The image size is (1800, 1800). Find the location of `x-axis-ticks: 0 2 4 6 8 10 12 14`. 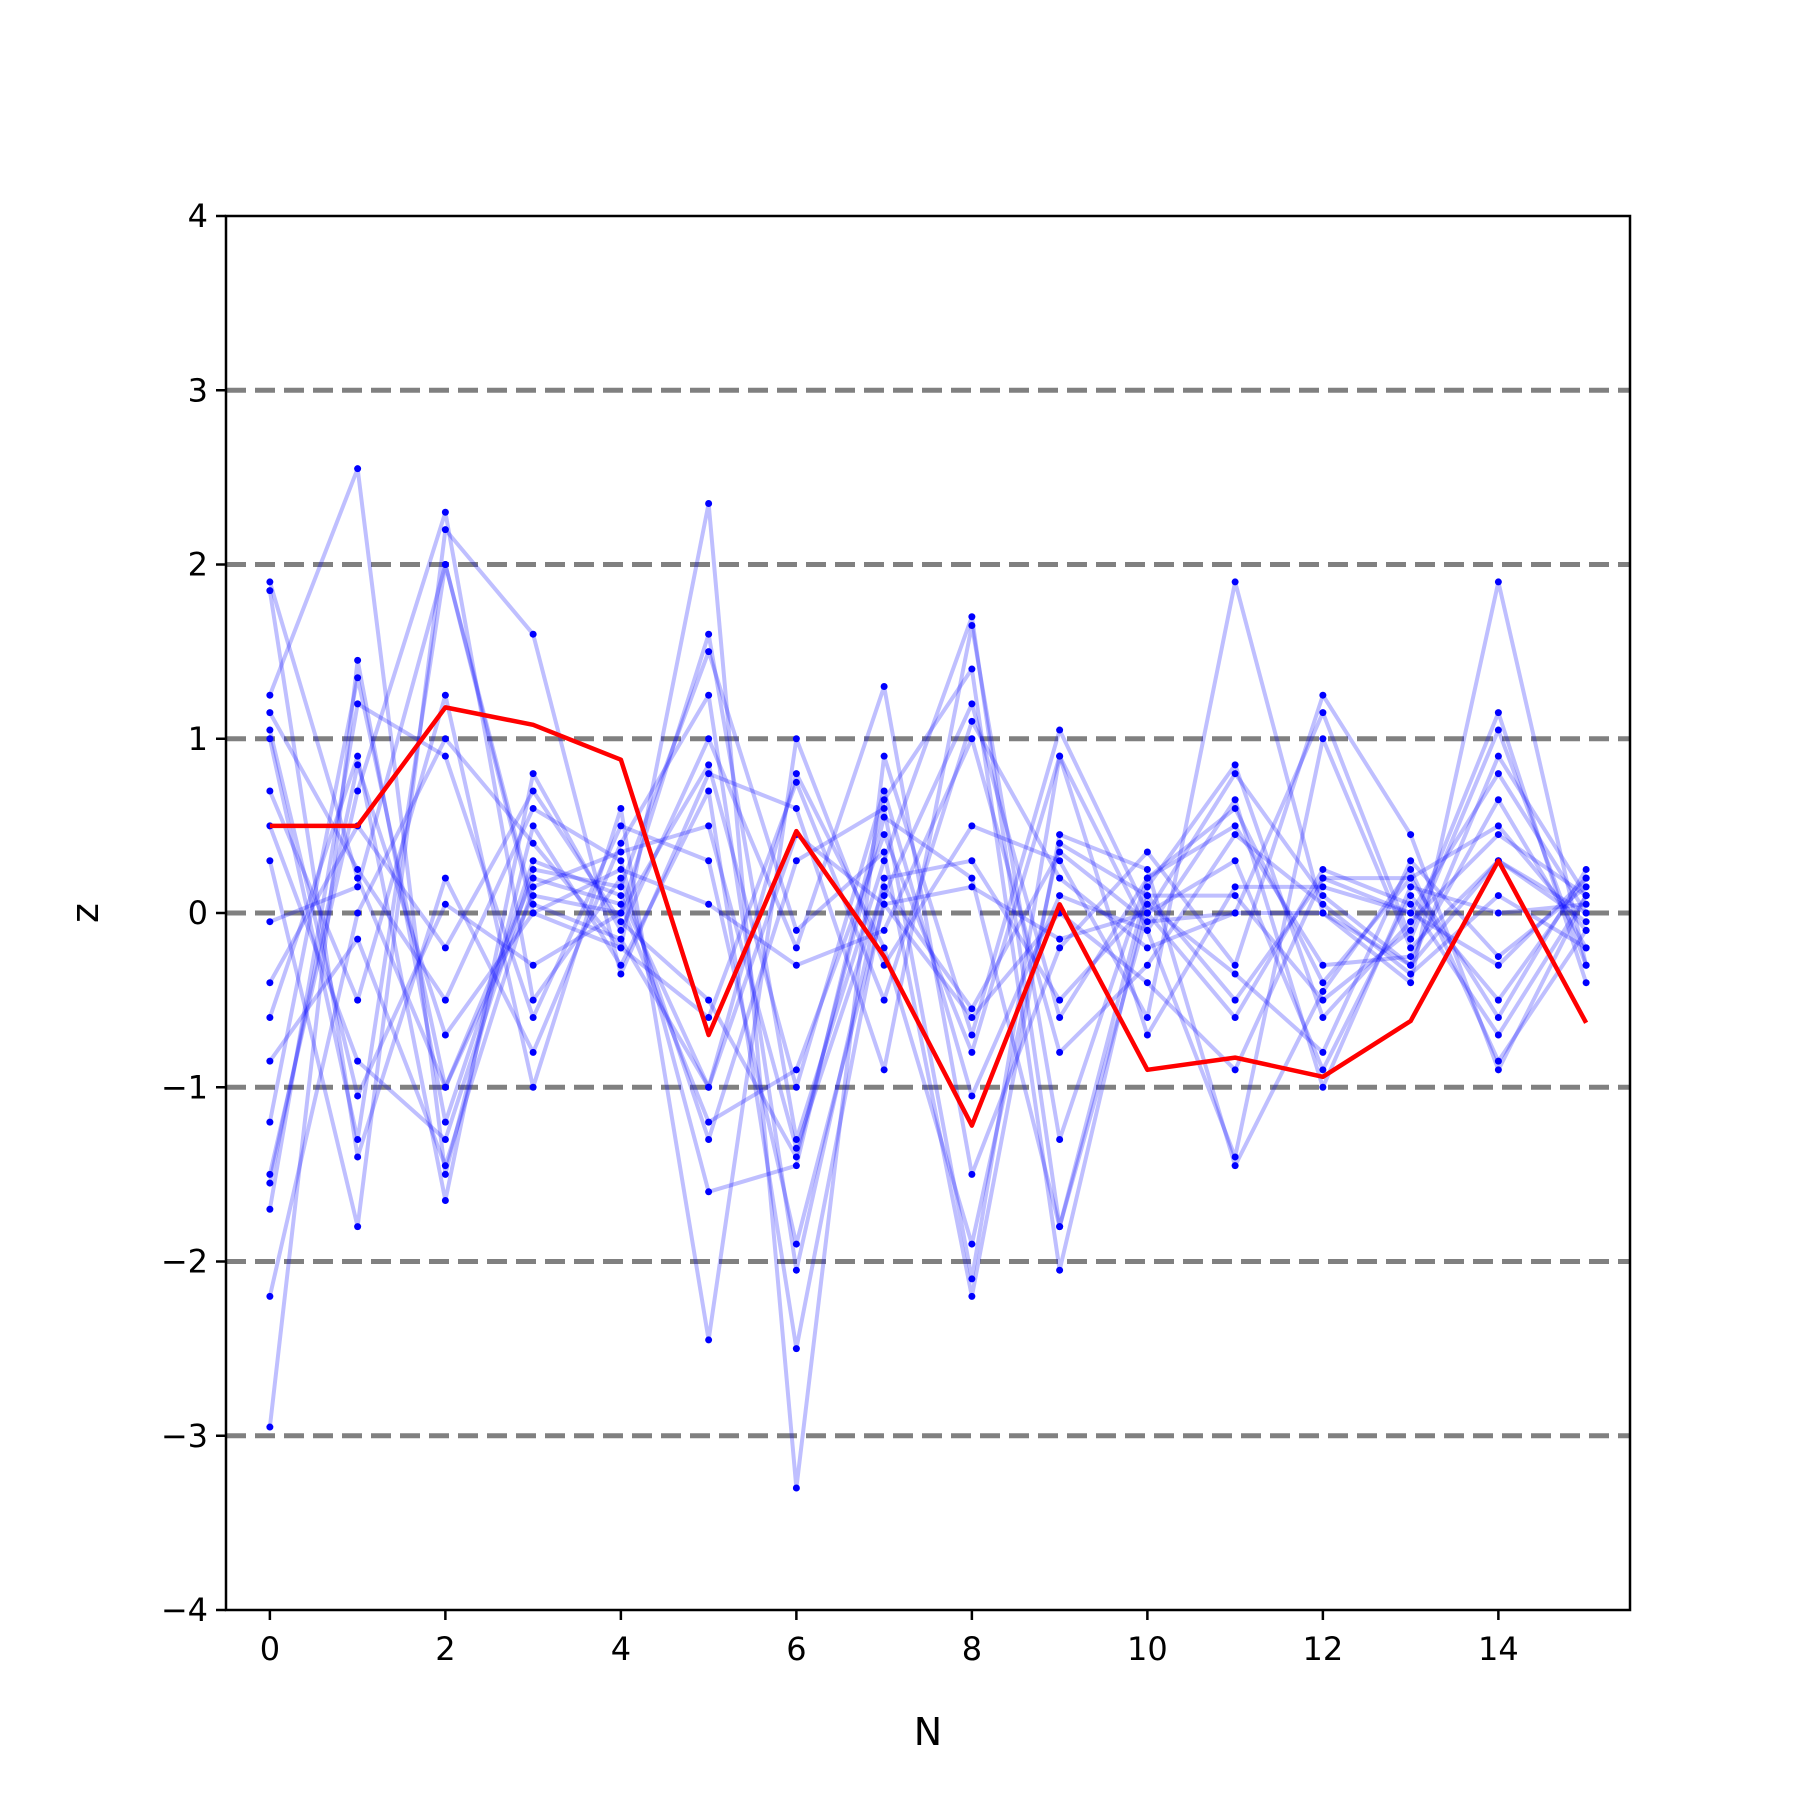

x-axis-ticks: 0 2 4 6 8 10 12 14 is located at coordinates (889, 1639).